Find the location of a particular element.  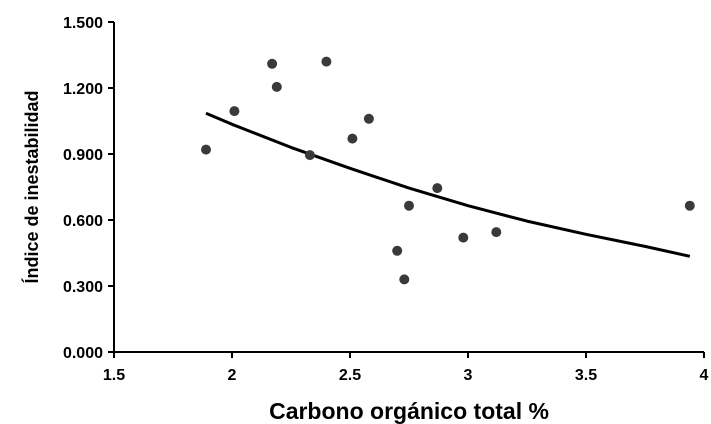

x-tick-label: 2.5 is located at coordinates (350, 375).